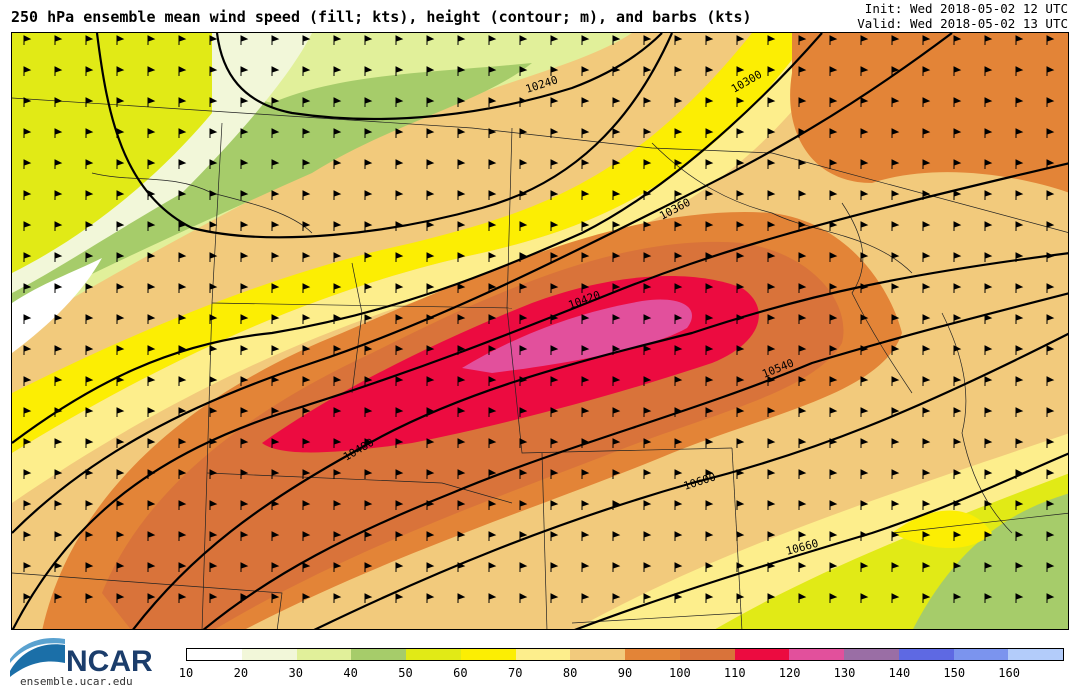  Describe the element at coordinates (540, 674) in the screenshot. I see `colorbar-tick-labels: 10 20 30 40 50 60 70 80 90 100 110 120 130 140 150 160` at that location.